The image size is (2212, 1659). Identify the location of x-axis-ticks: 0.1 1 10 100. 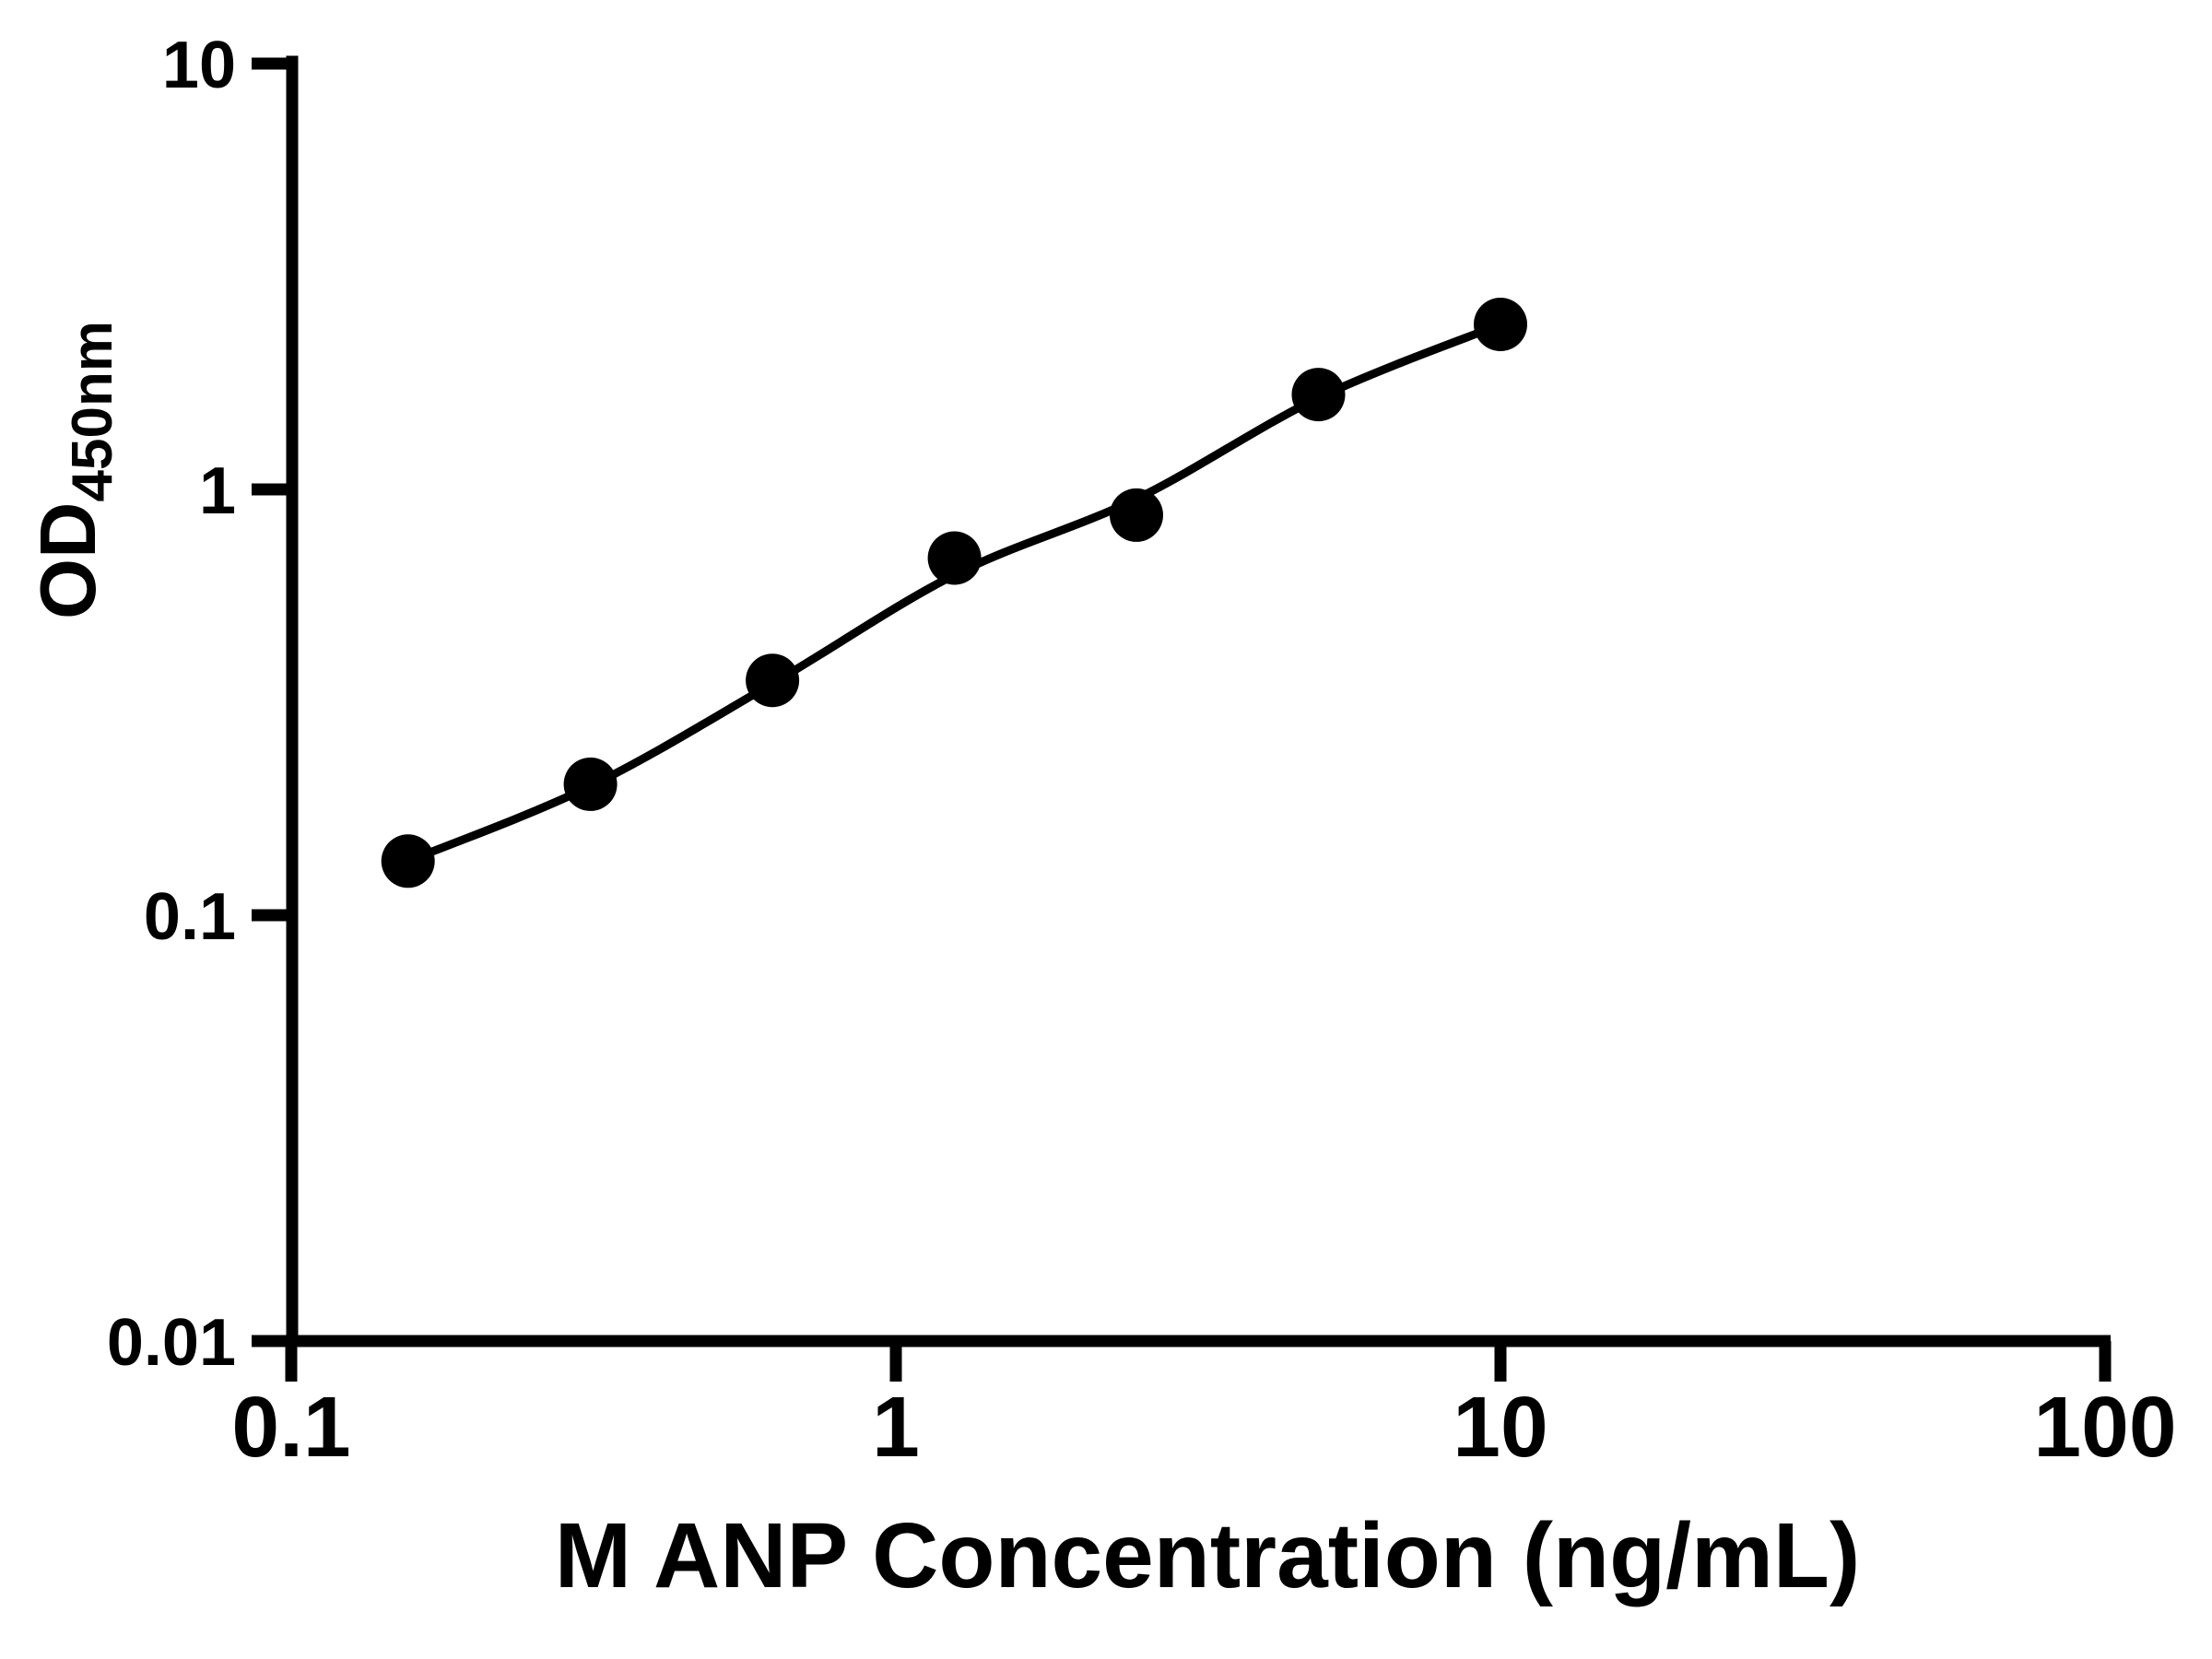
(1204, 1408).